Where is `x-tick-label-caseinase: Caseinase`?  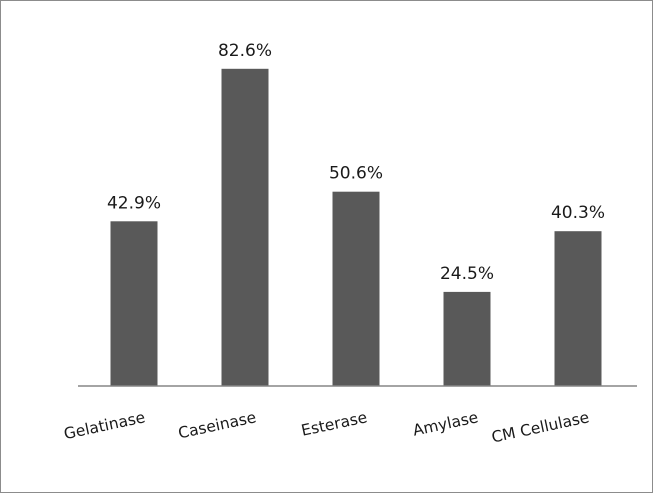 x-tick-label-caseinase: Caseinase is located at coordinates (217, 425).